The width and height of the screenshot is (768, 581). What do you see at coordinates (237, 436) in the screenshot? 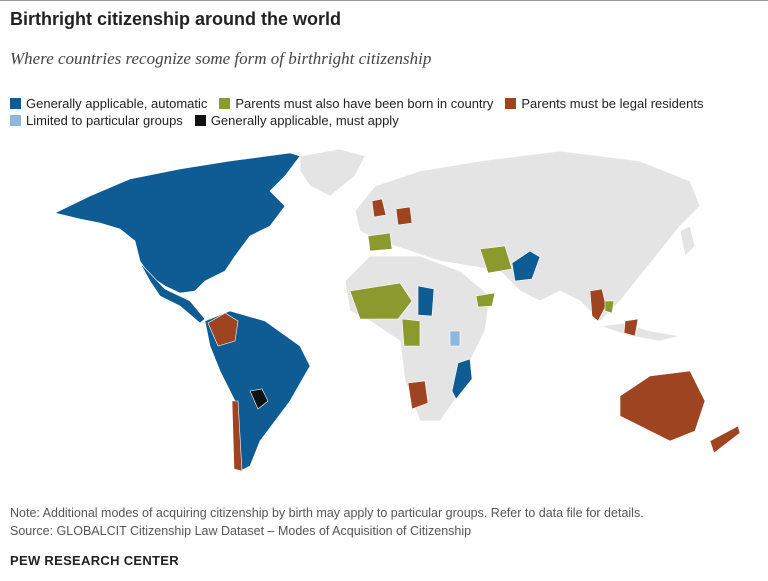
I see `chile` at bounding box center [237, 436].